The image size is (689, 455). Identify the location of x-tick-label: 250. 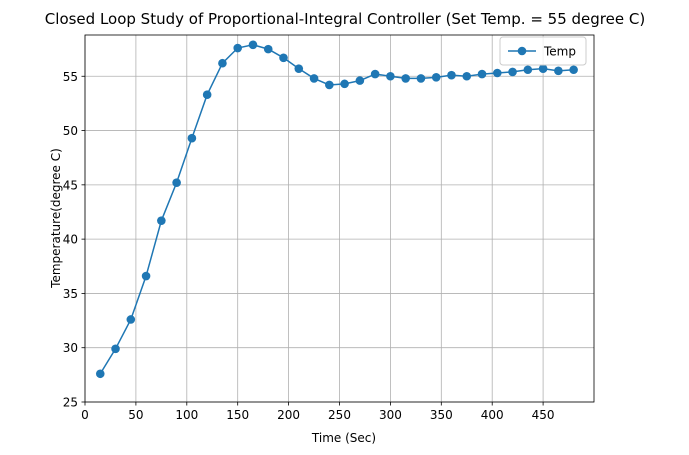
(339, 415).